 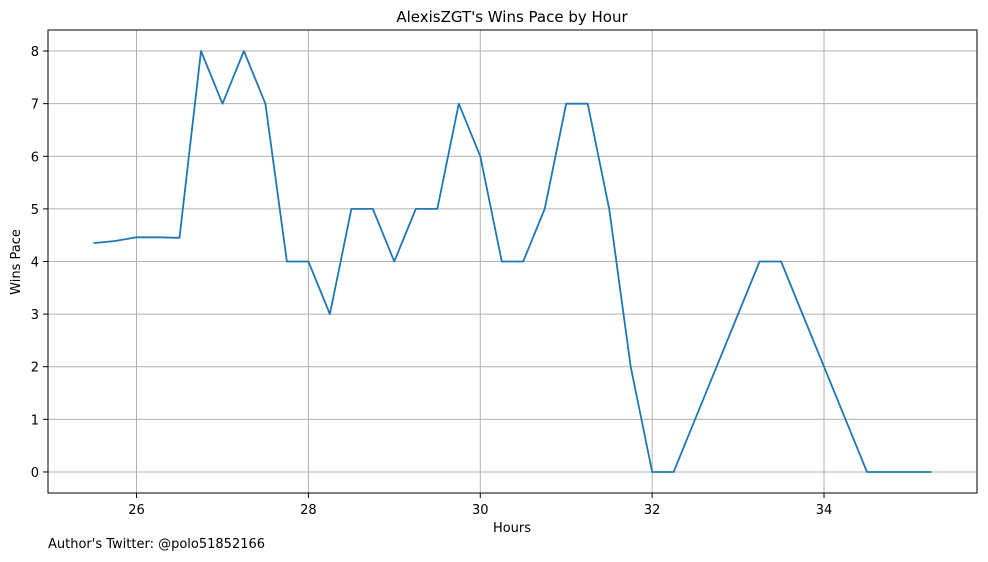 I want to click on y-tick-label: 1, so click(x=35, y=420).